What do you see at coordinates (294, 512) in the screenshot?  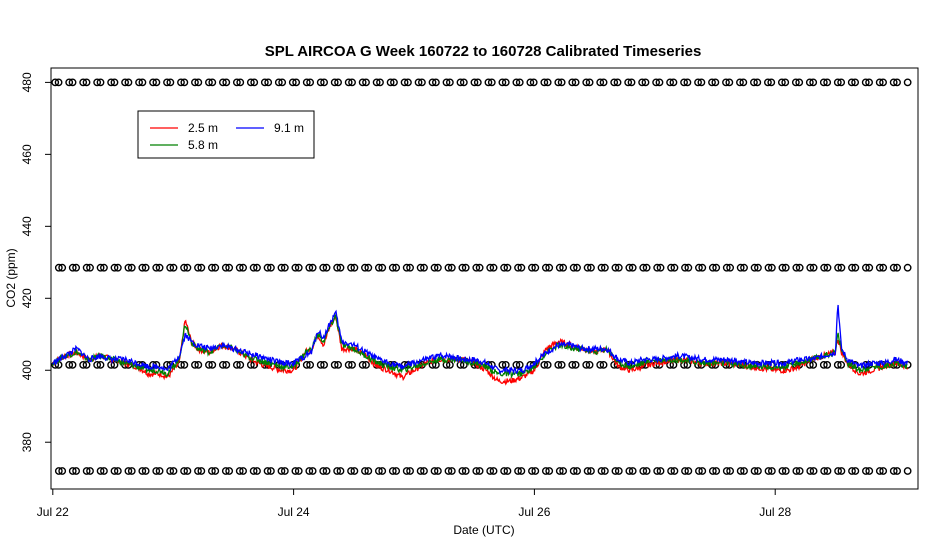 I see `x-tick-label: Jul 24` at bounding box center [294, 512].